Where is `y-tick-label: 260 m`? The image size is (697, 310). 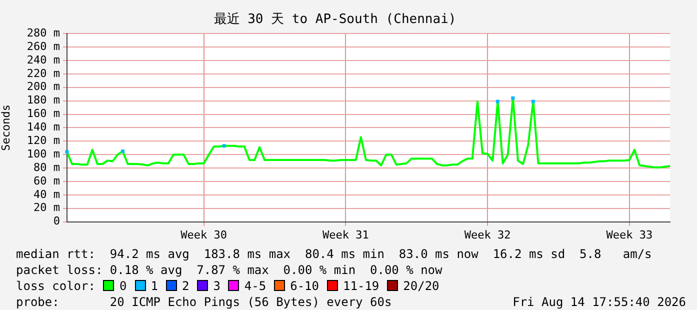 y-tick-label: 260 m is located at coordinates (43, 46).